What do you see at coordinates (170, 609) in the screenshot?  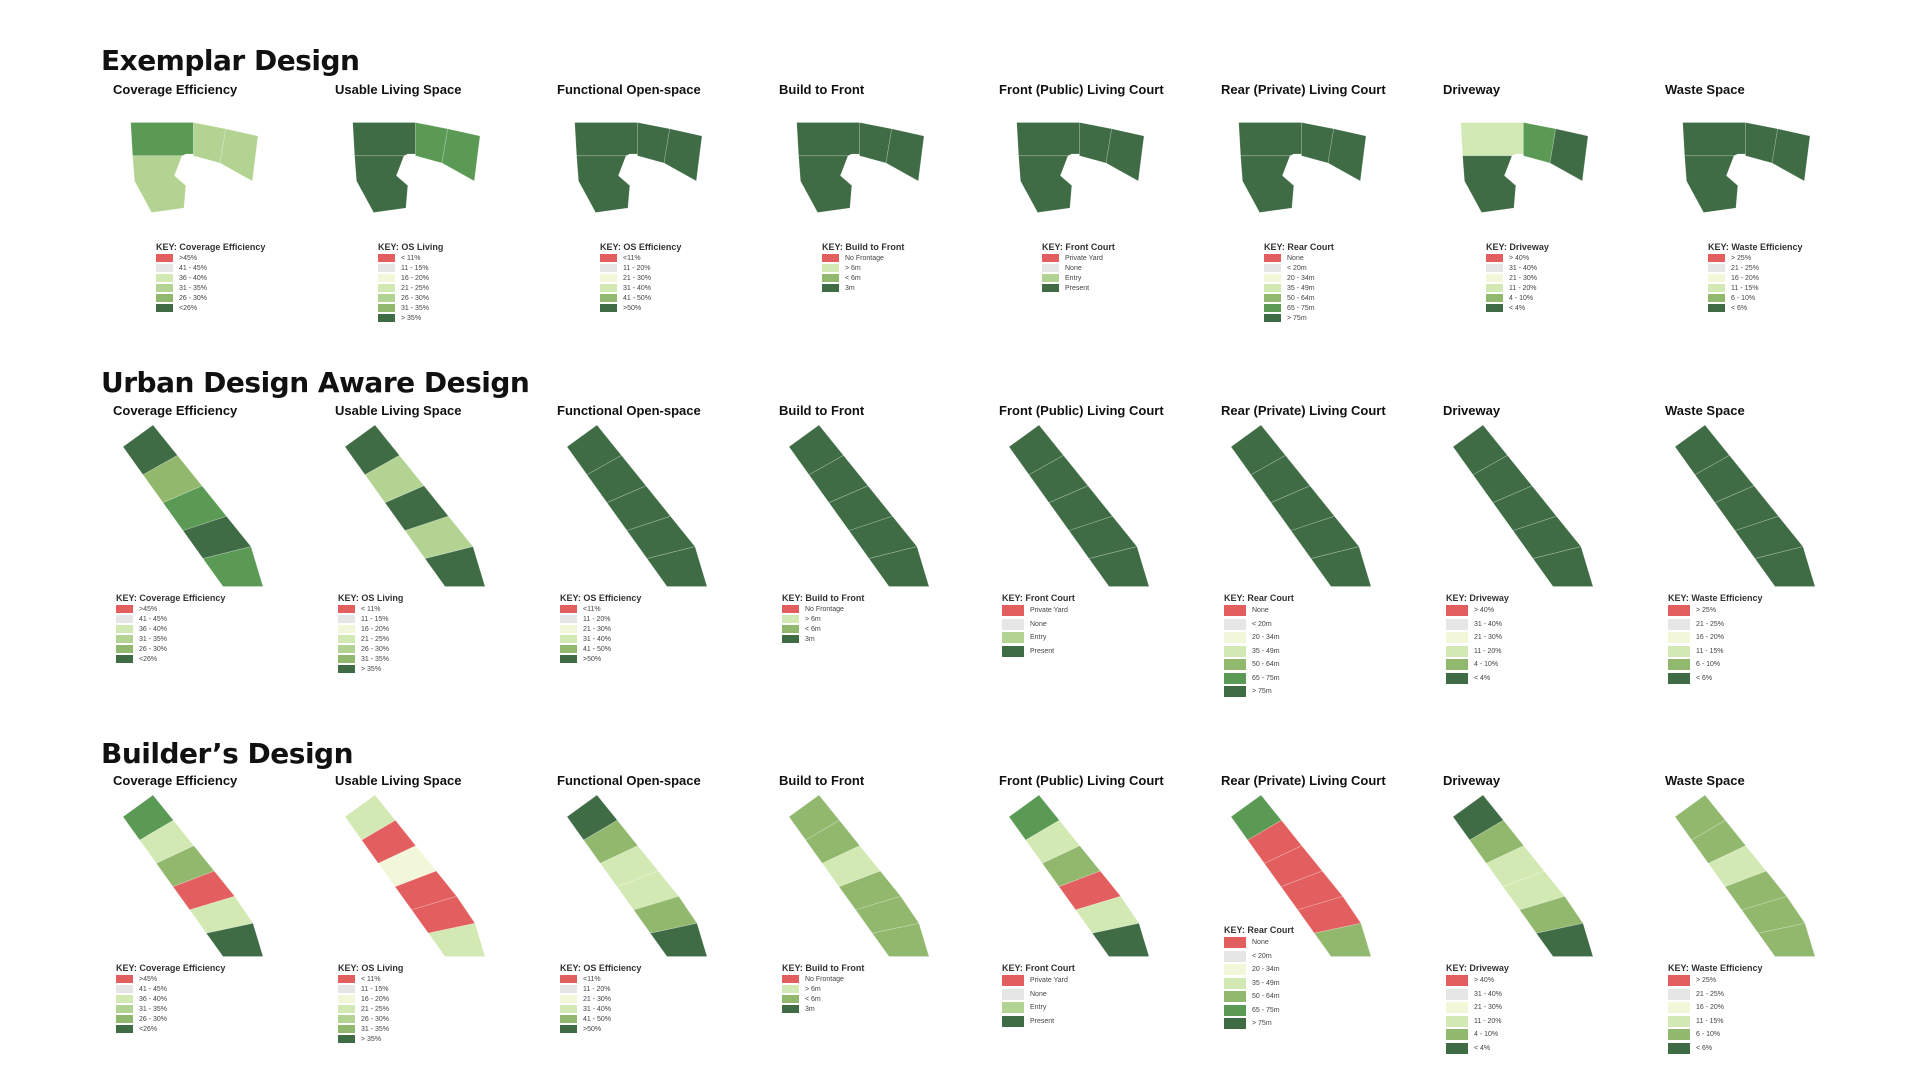 I see `legend-row: >45%` at bounding box center [170, 609].